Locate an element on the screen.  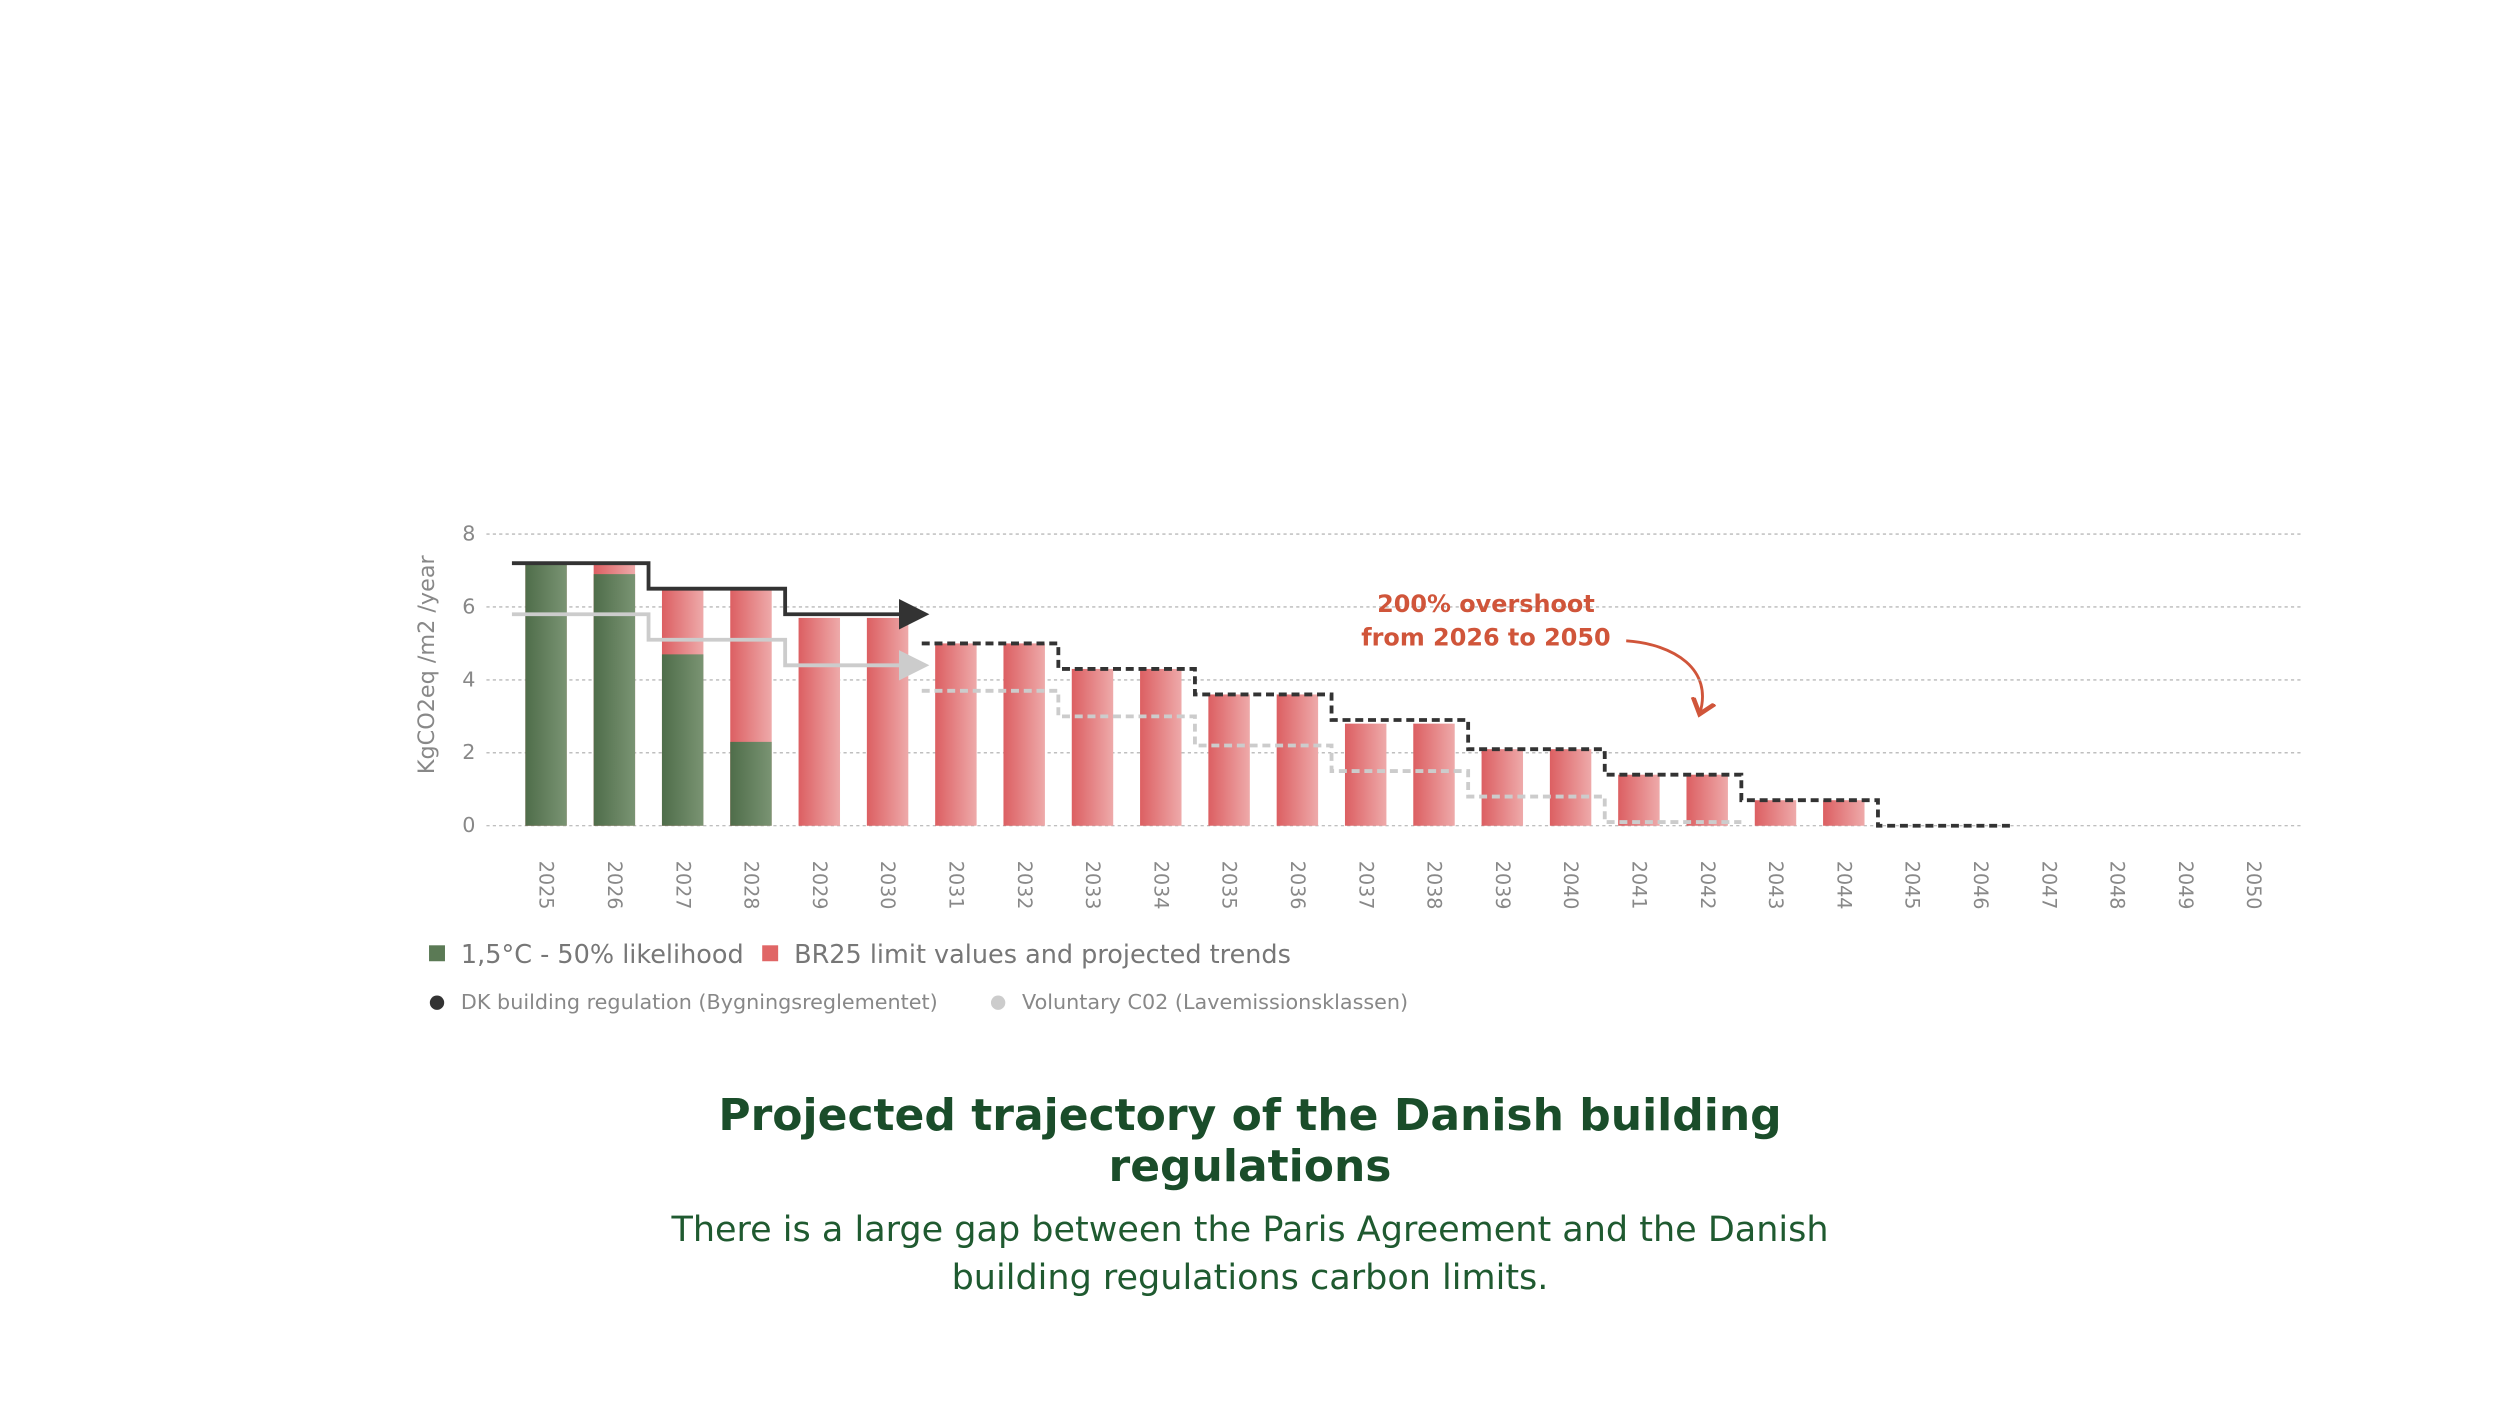
x-tick-label: 2031 is located at coordinates (956, 885).